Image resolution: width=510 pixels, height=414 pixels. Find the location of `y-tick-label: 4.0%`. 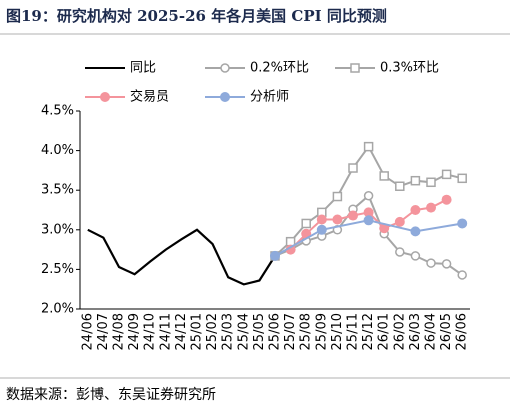

y-tick-label: 4.0% is located at coordinates (57, 150).